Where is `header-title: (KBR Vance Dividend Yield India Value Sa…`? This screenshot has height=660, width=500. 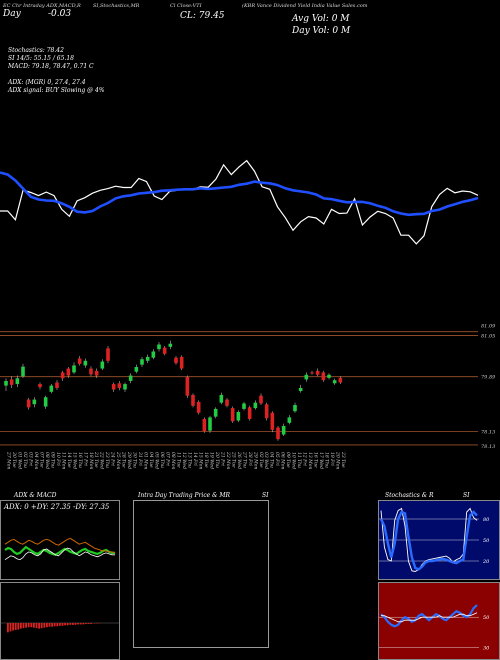
header-title: (KBR Vance Dividend Yield India Value Sa… is located at coordinates (305, 6).